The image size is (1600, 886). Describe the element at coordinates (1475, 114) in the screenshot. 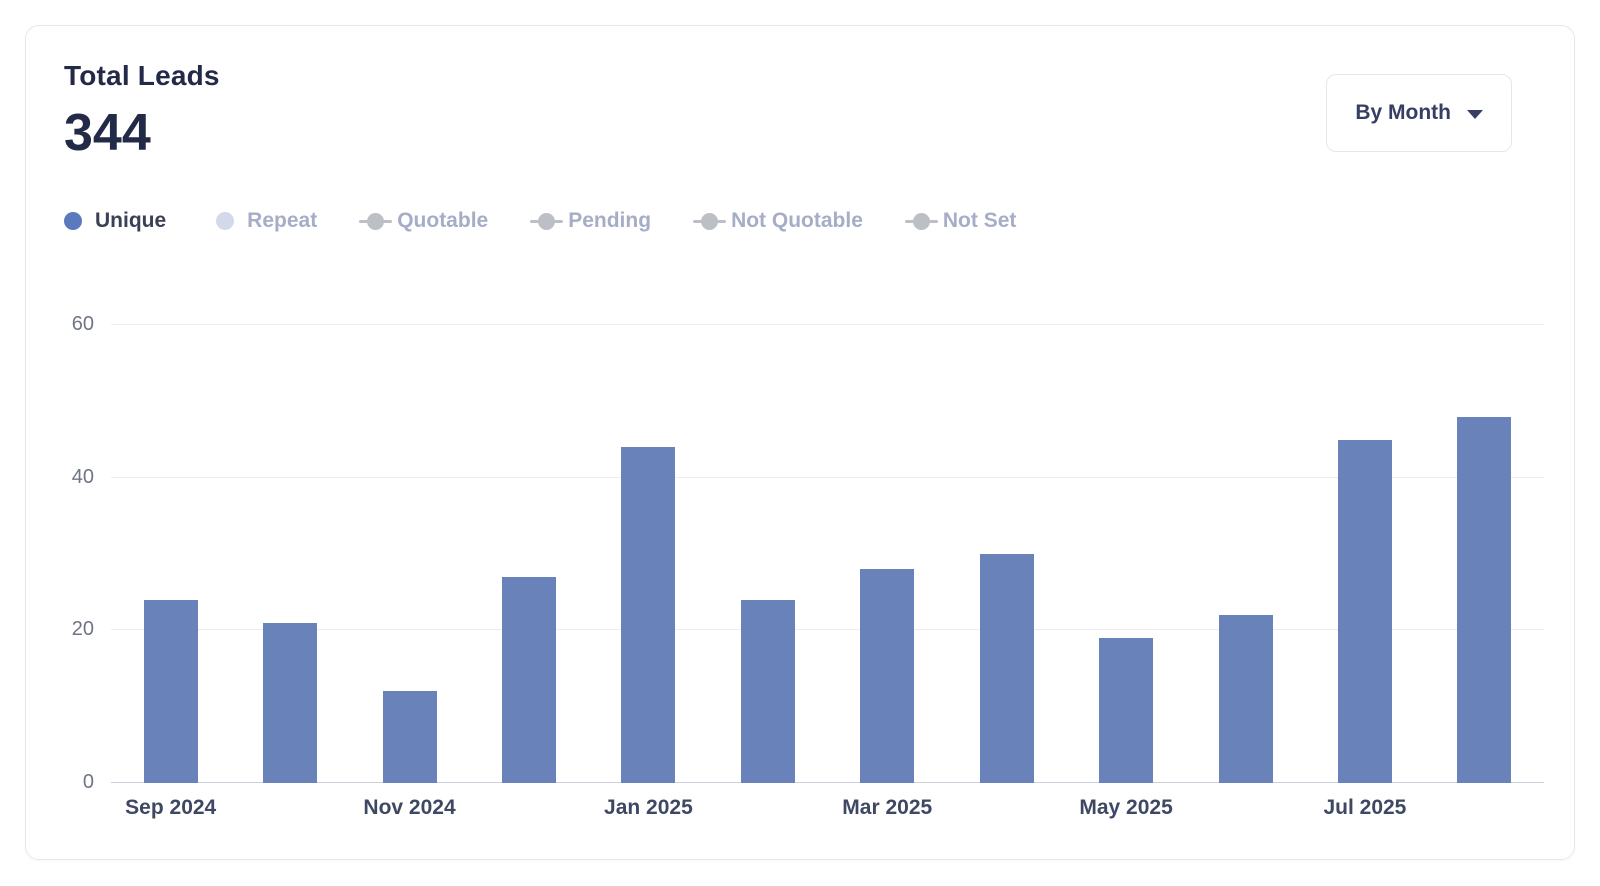

I see `chevron-down-icon` at that location.